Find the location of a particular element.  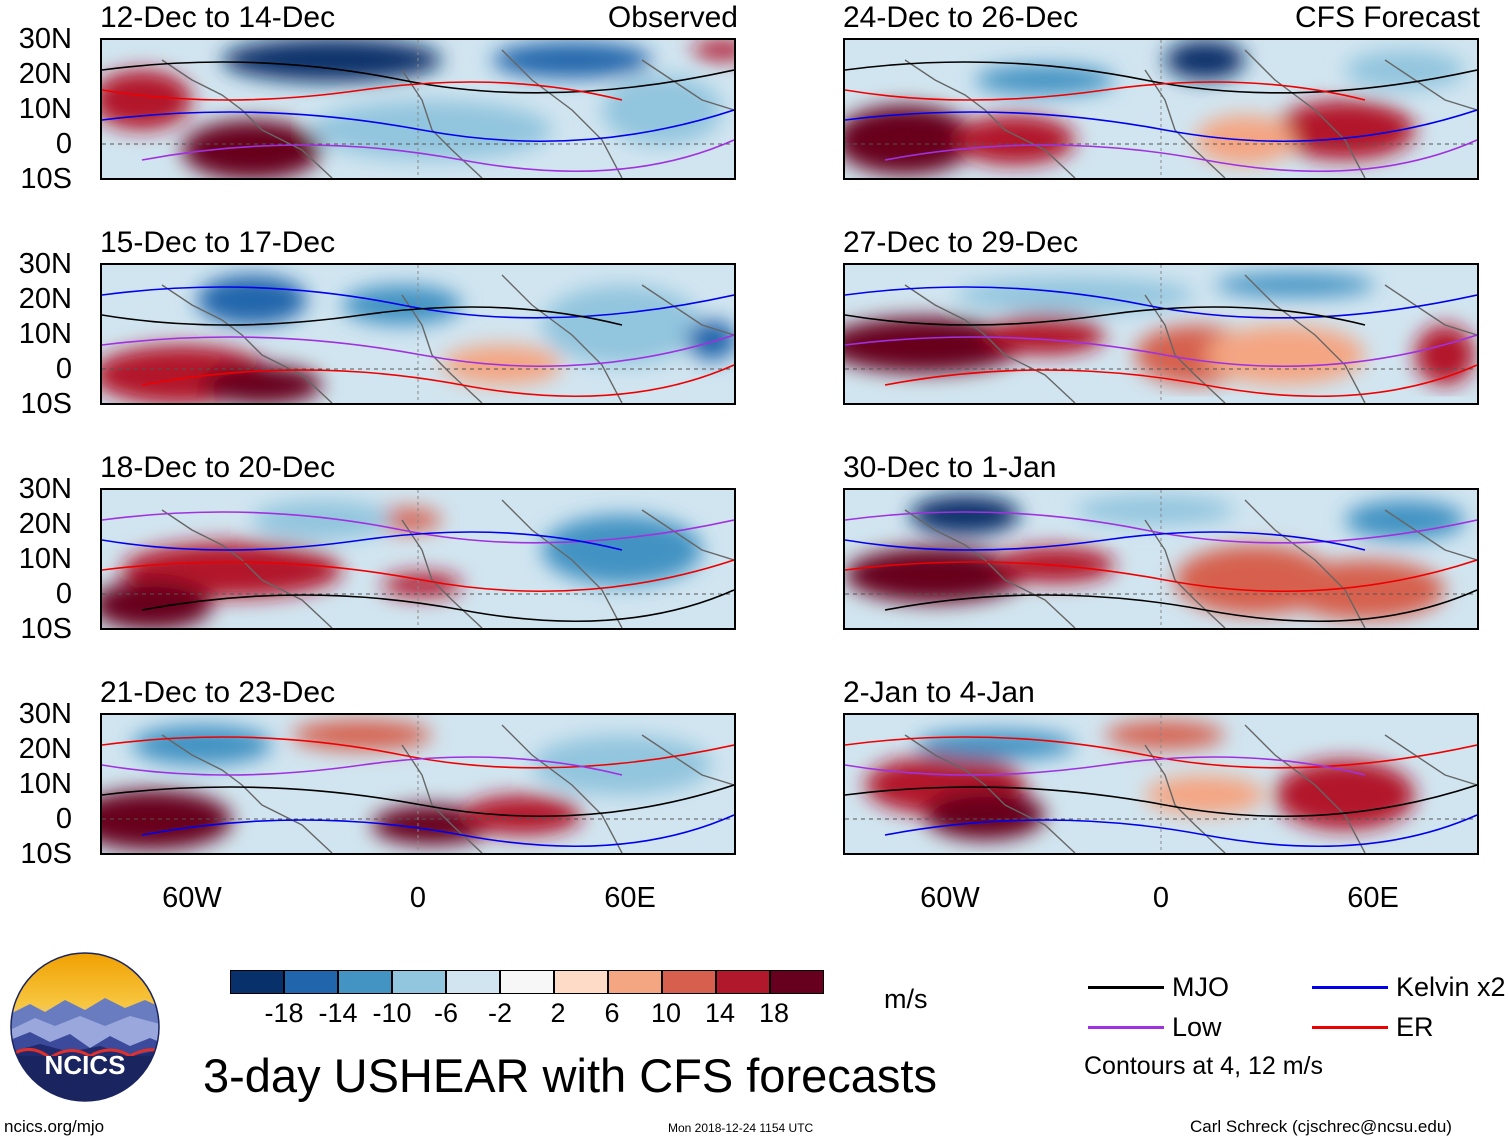

panel-title: 2-Jan to 4-Jan is located at coordinates (939, 692).